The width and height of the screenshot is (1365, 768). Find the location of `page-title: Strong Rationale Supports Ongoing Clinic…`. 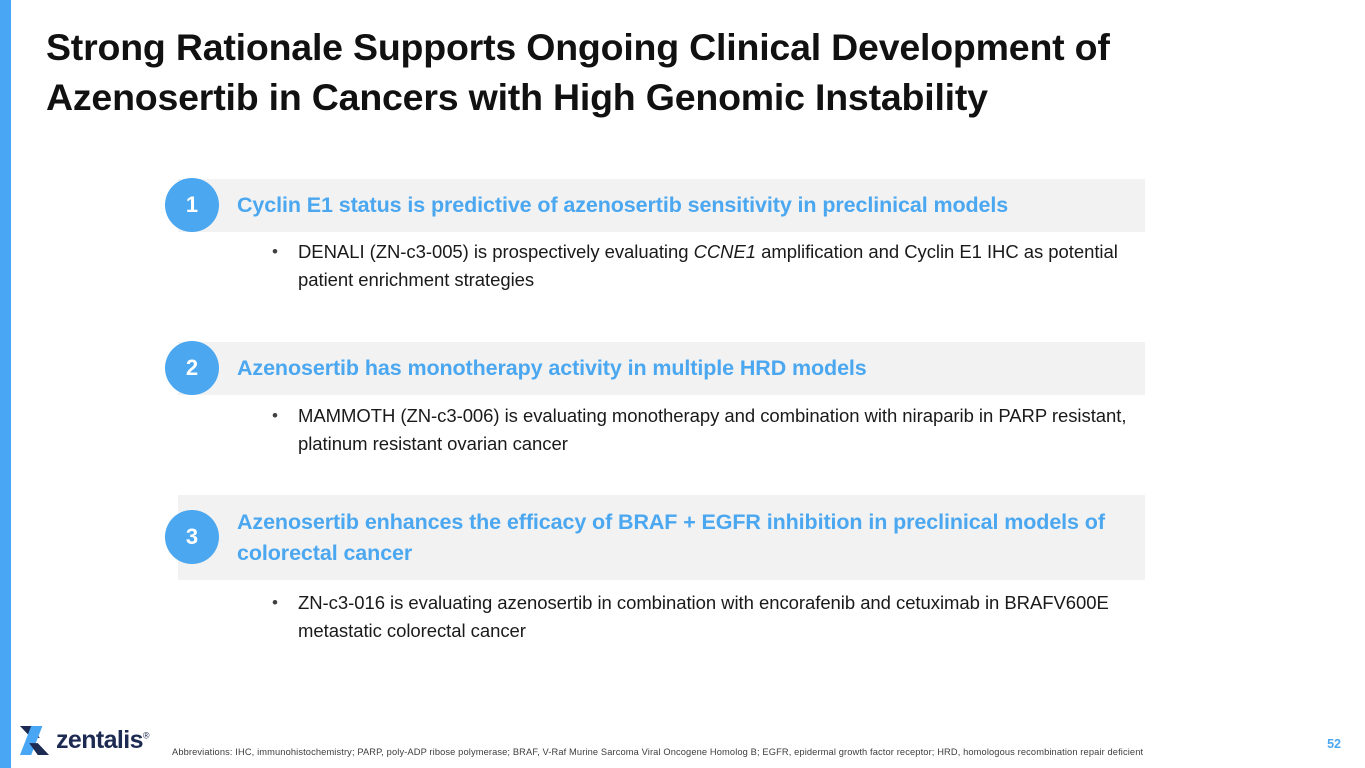

page-title: Strong Rationale Supports Ongoing Clinic… is located at coordinates (578, 72).